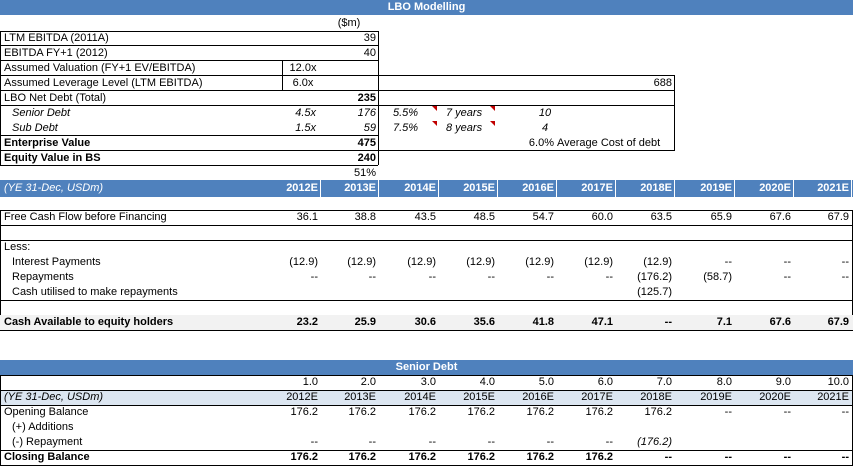  What do you see at coordinates (47, 143) in the screenshot?
I see `enterprise-value-label: Enterprise Value` at bounding box center [47, 143].